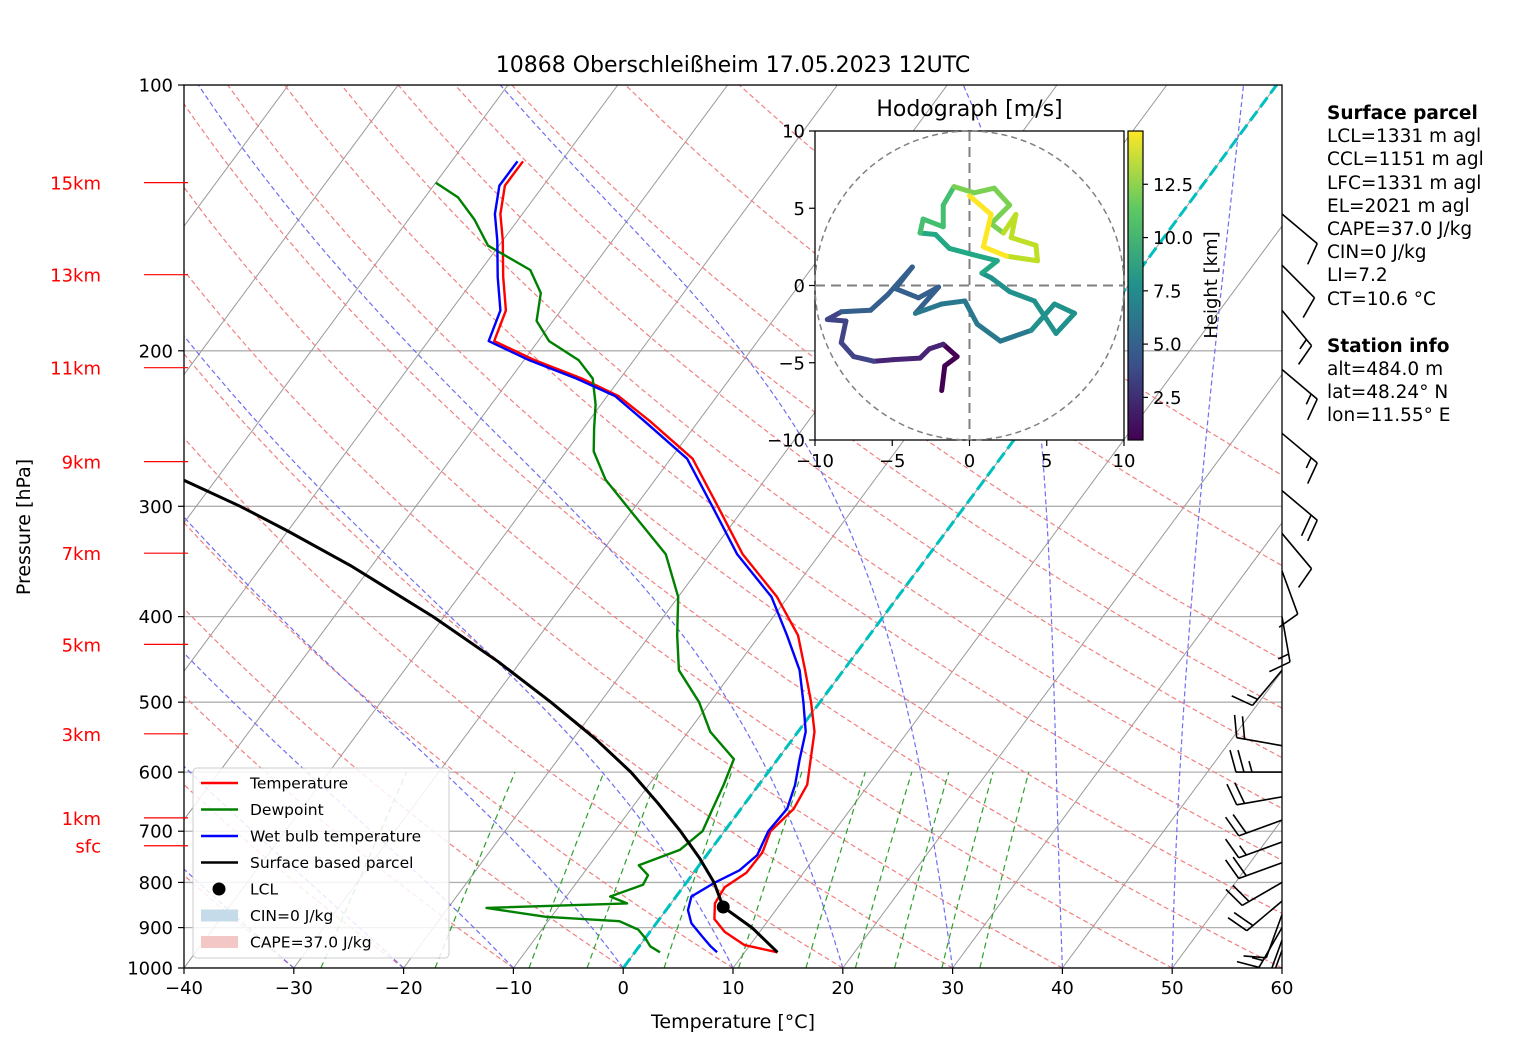  I want to click on station-info-value: alt=484.0 m, so click(1385, 370).